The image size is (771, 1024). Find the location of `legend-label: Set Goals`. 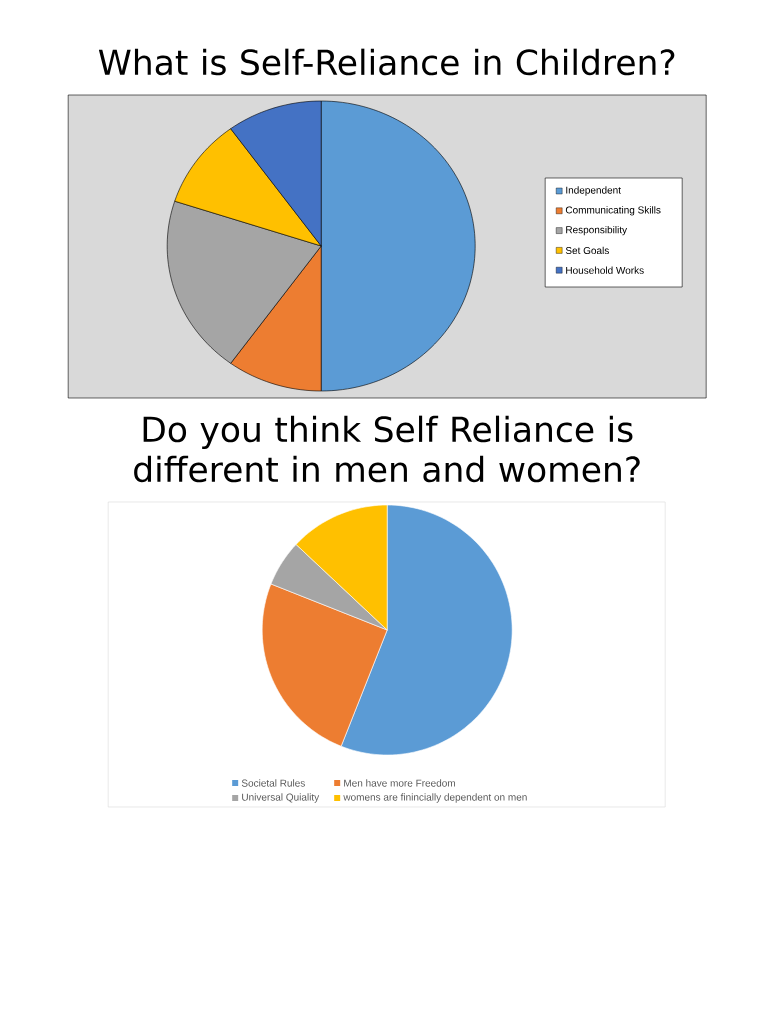

legend-label: Set Goals is located at coordinates (587, 250).